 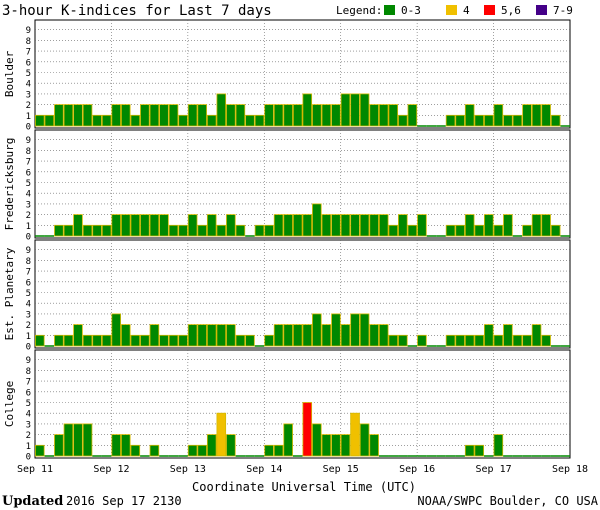 I want to click on x-tick-label: Sep 11, so click(x=35, y=469).